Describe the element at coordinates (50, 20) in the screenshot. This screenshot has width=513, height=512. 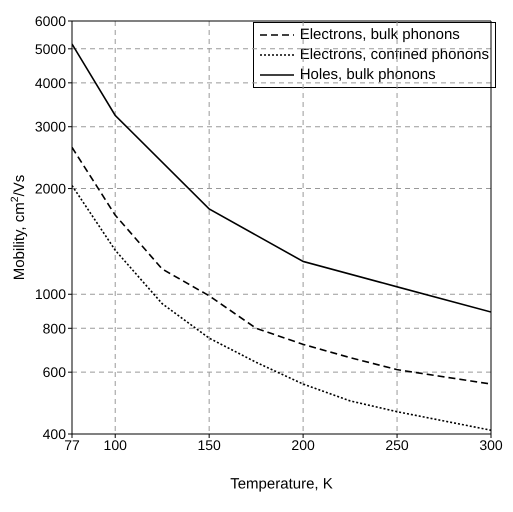
I see `y-tick-label: 6000` at that location.